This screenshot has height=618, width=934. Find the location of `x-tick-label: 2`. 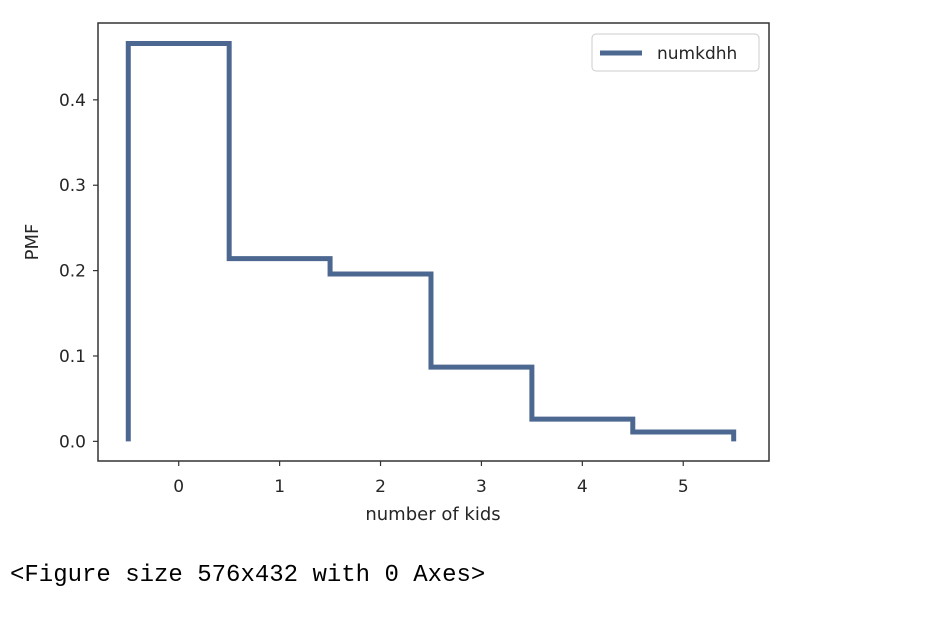

x-tick-label: 2 is located at coordinates (380, 487).